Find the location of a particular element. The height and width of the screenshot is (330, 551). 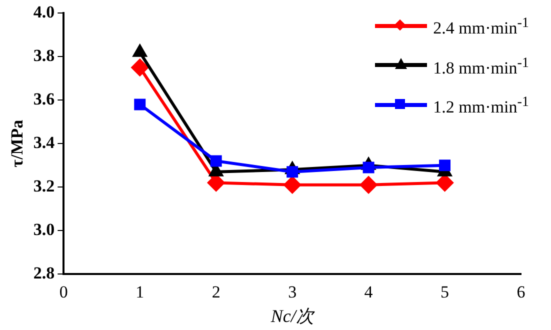

y-tick-label: 3.2 is located at coordinates (44, 186).